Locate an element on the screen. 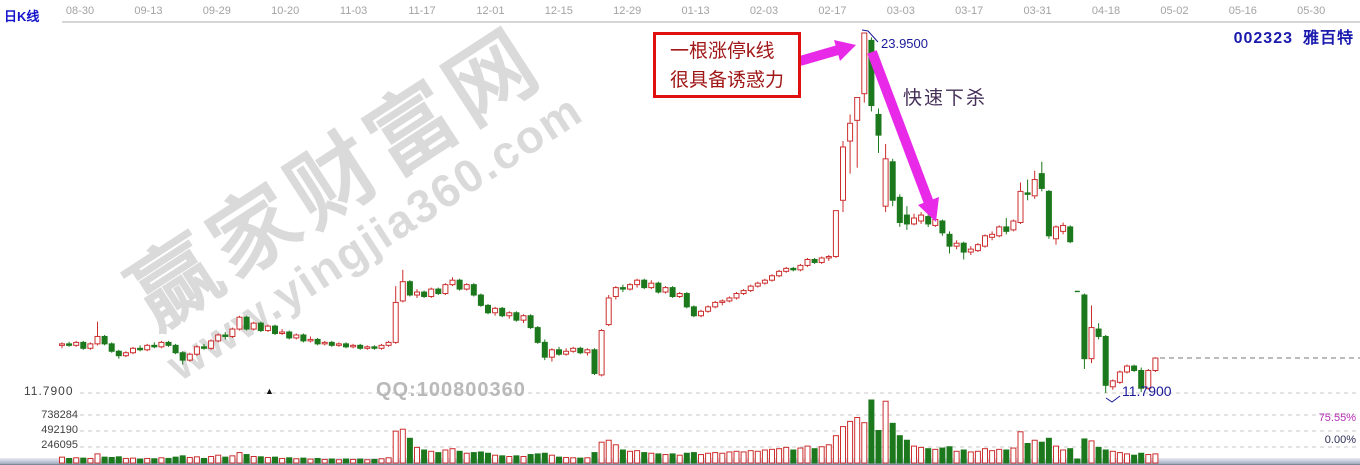 This screenshot has width=1360, height=465. date-tick-label: 01-13 is located at coordinates (695, 11).